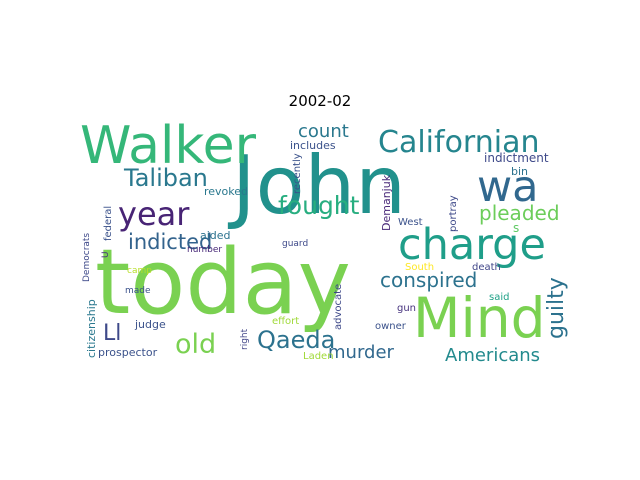  Describe the element at coordinates (458, 142) in the screenshot. I see `cloud-word-californian: Californian` at that location.